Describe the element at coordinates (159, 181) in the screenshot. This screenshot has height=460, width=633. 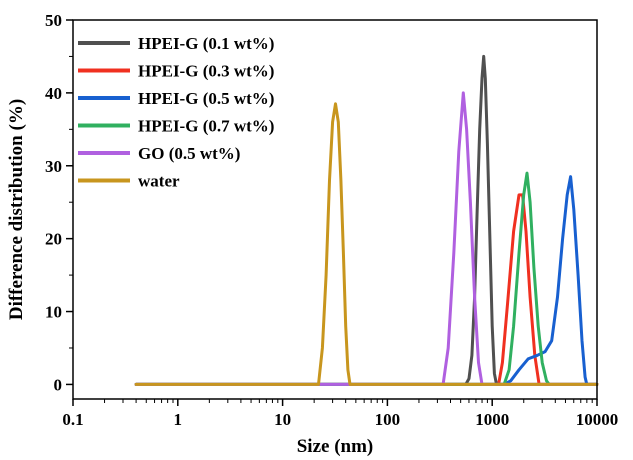
I see `legend-label: water` at that location.